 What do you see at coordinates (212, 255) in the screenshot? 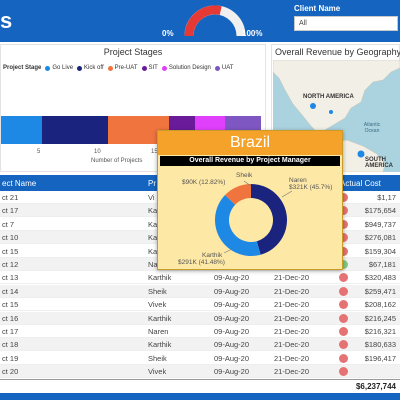
I see `label-karthik-name: Karthik` at bounding box center [212, 255].